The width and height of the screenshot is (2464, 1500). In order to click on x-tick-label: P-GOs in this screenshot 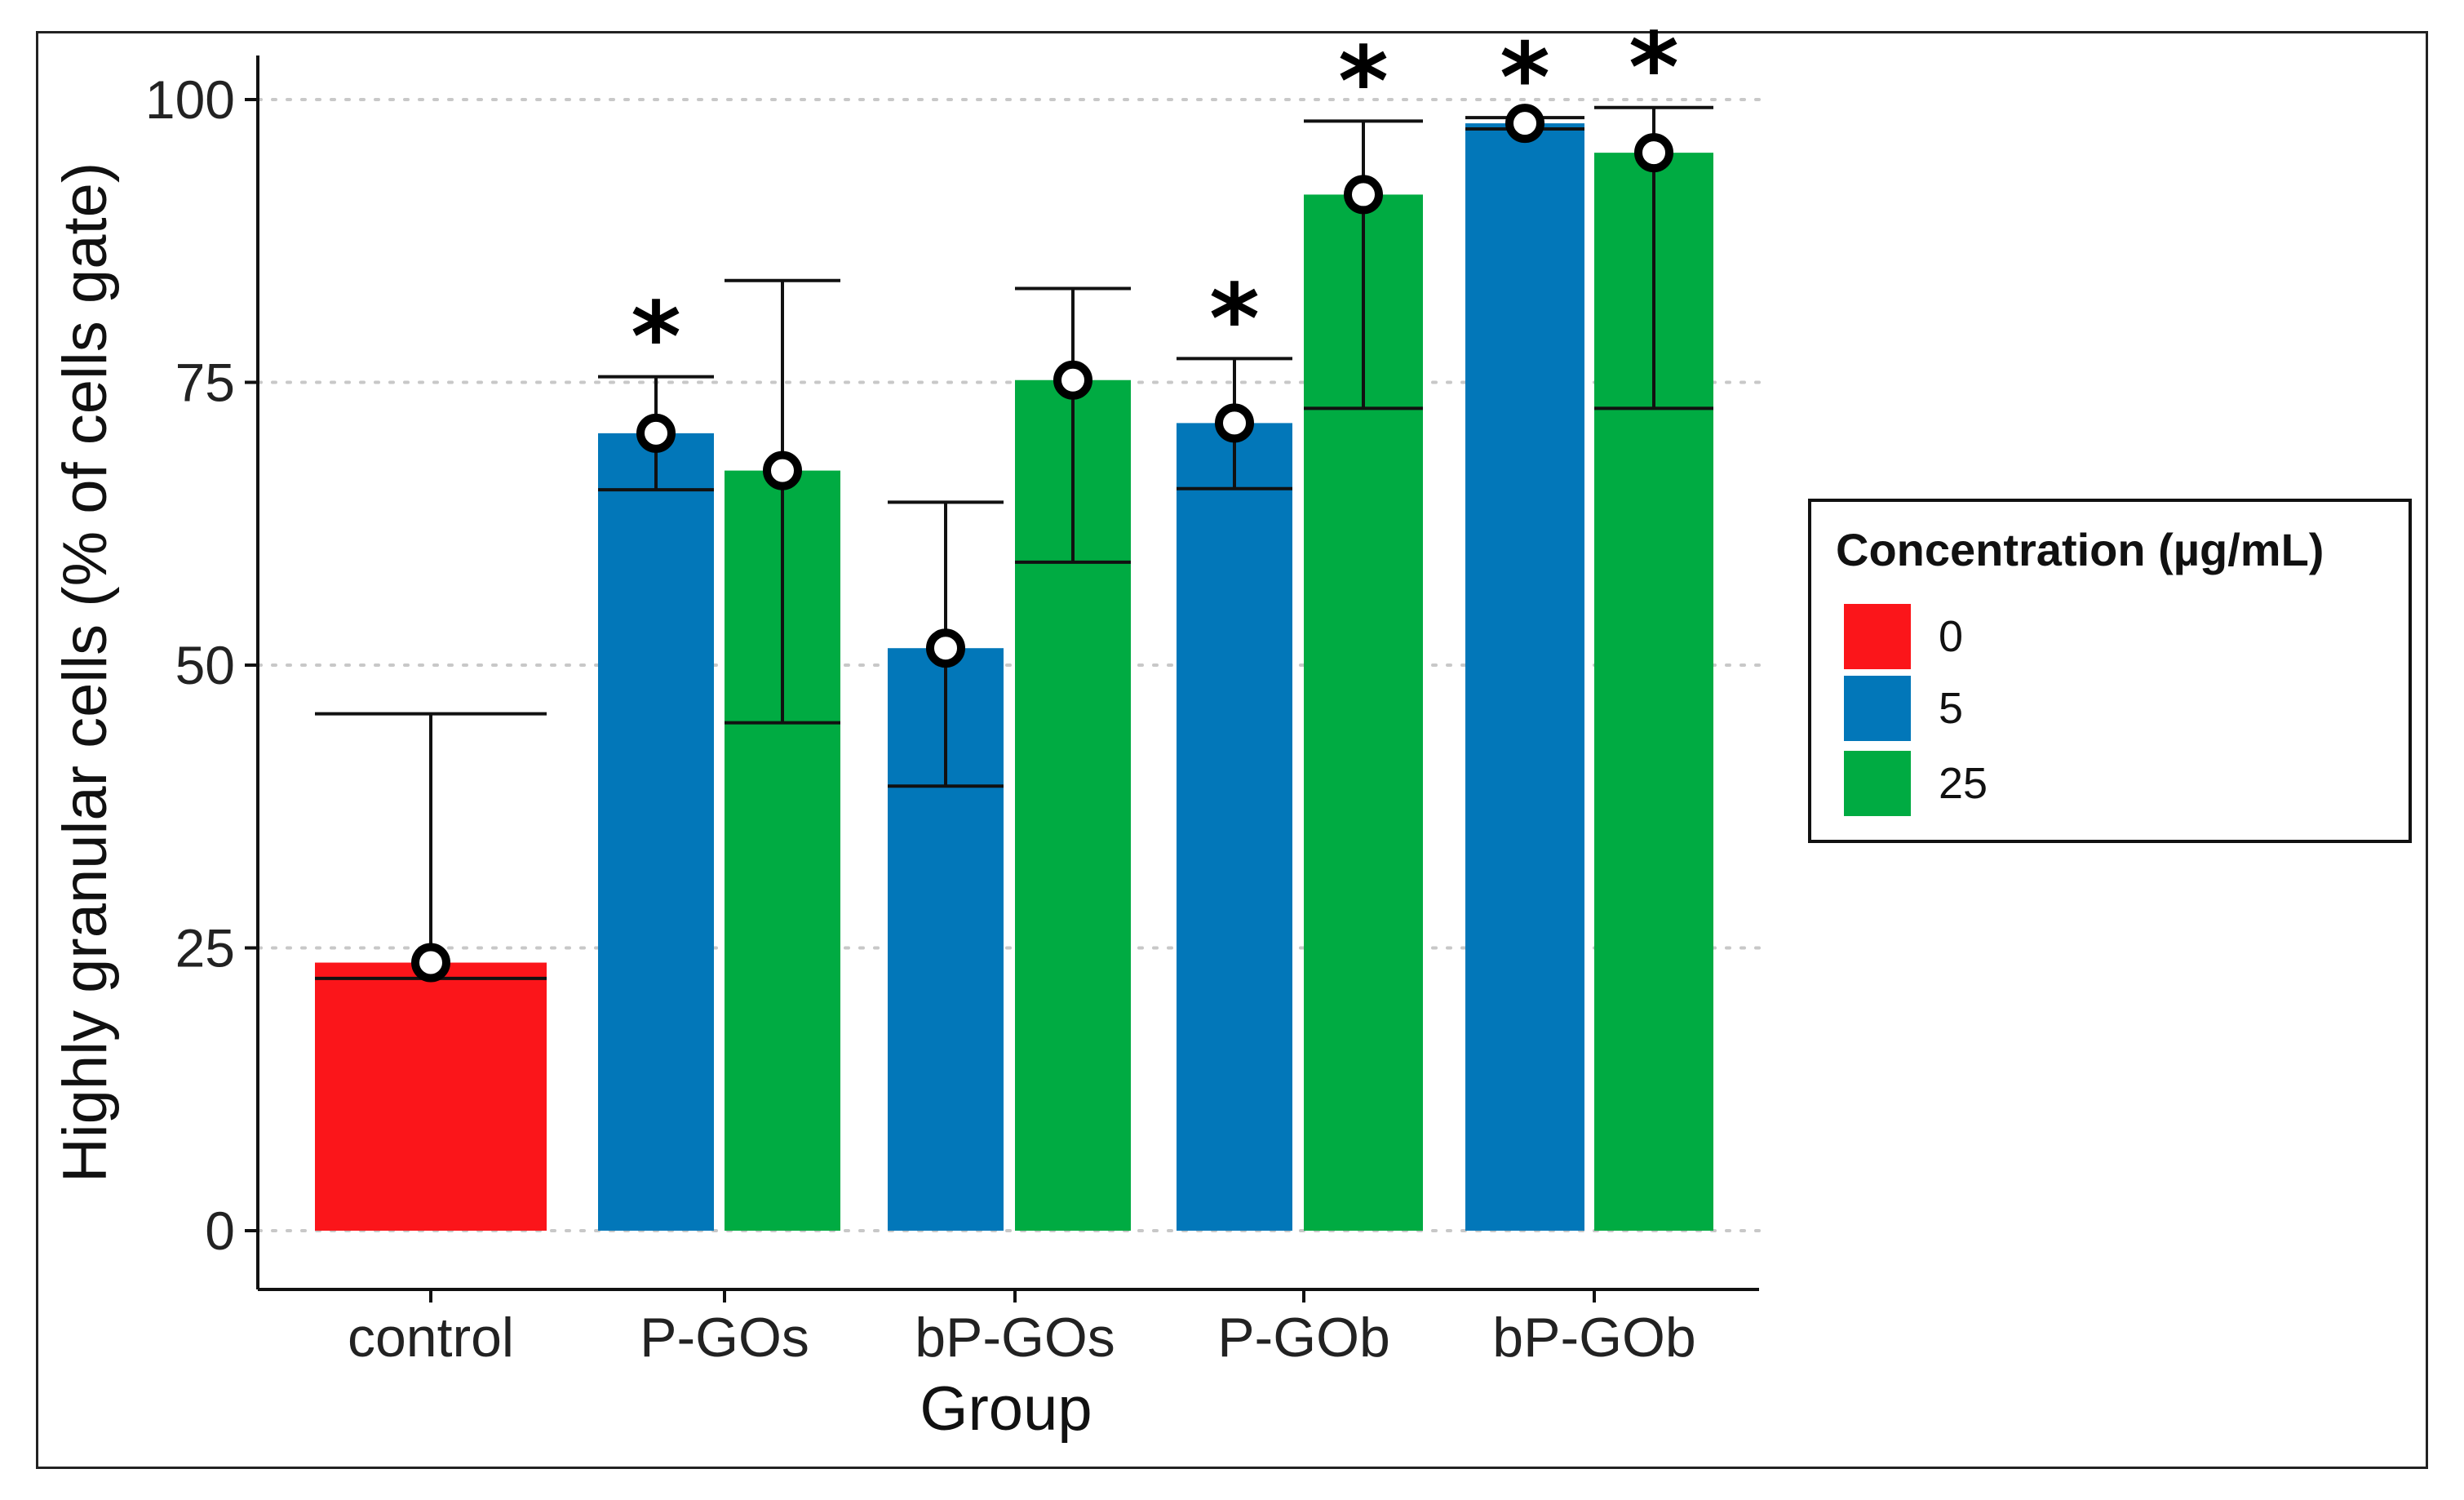, I will do `click(724, 1338)`.